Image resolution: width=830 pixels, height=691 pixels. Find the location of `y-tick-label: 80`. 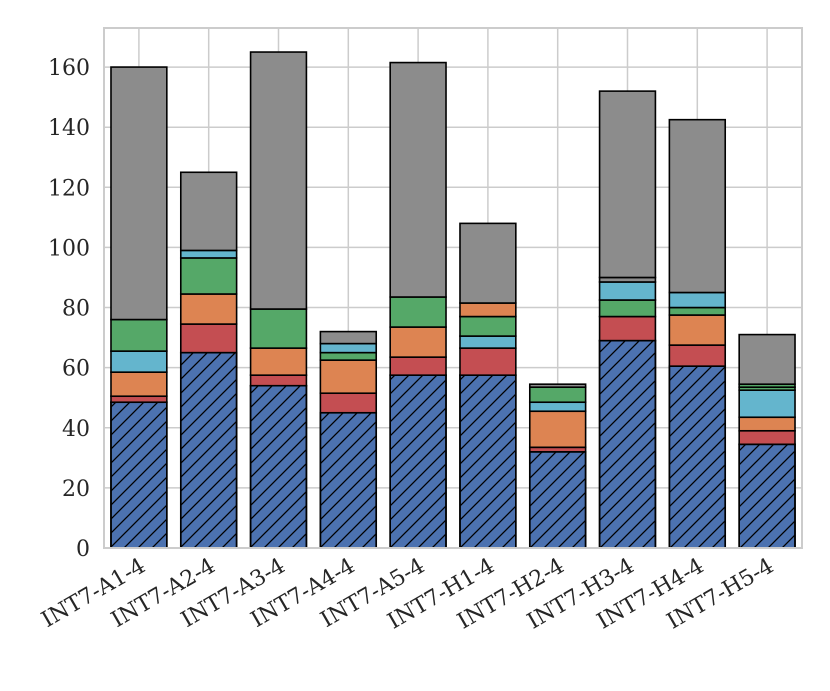

y-tick-label: 80 is located at coordinates (76, 309).